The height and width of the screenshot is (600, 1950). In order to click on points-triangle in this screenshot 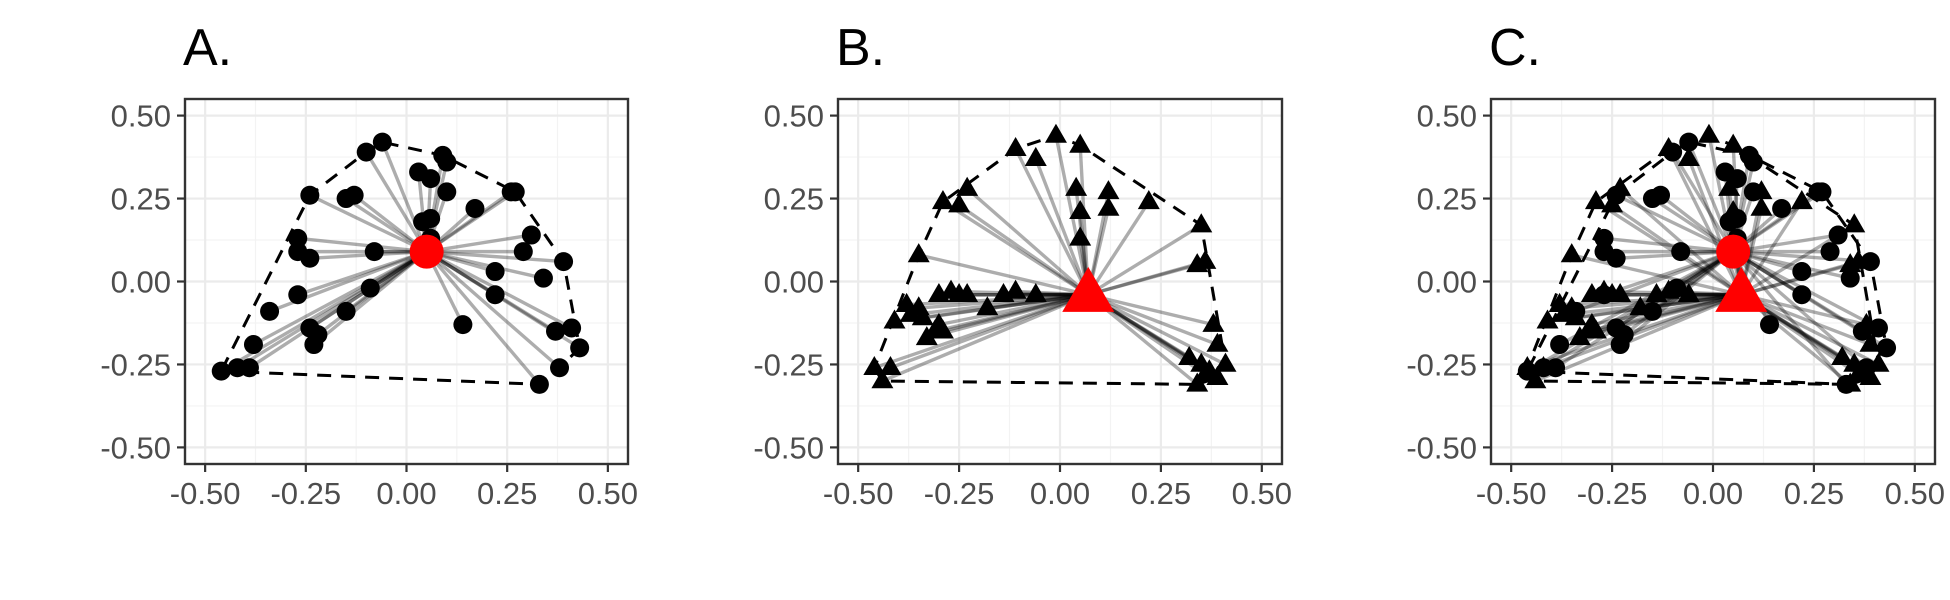, I will do `click(1703, 257)`.